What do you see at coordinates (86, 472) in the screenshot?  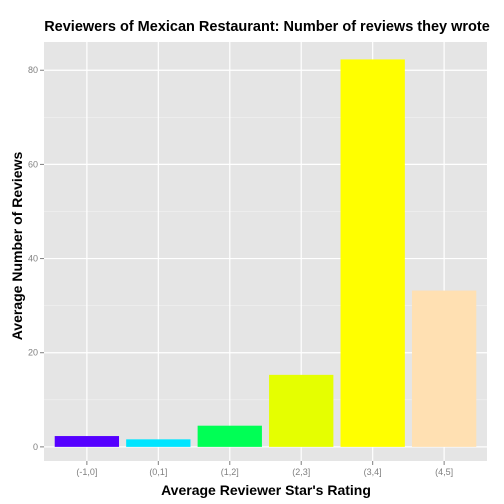 I see `x-tick-label: (-1,0]` at bounding box center [86, 472].